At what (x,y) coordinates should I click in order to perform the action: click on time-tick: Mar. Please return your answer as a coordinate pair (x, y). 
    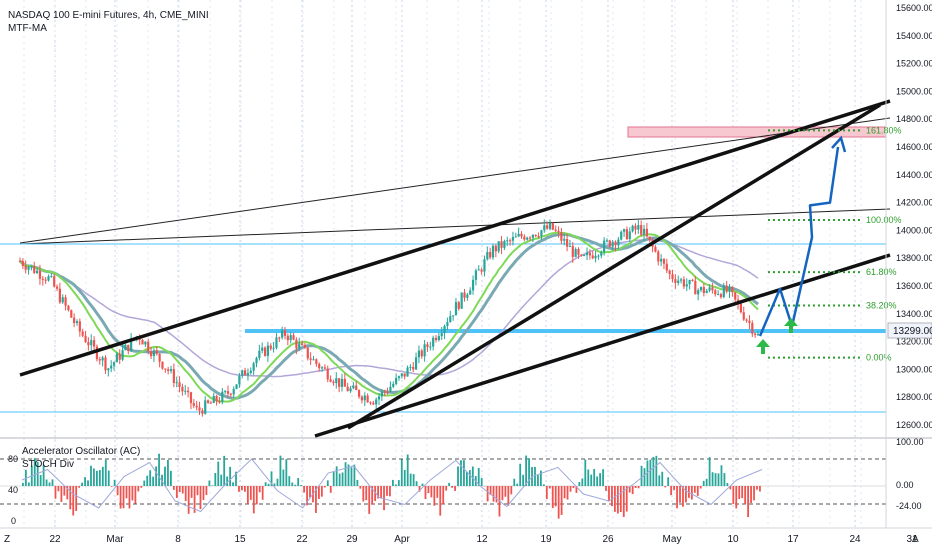
    Looking at the image, I should click on (115, 539).